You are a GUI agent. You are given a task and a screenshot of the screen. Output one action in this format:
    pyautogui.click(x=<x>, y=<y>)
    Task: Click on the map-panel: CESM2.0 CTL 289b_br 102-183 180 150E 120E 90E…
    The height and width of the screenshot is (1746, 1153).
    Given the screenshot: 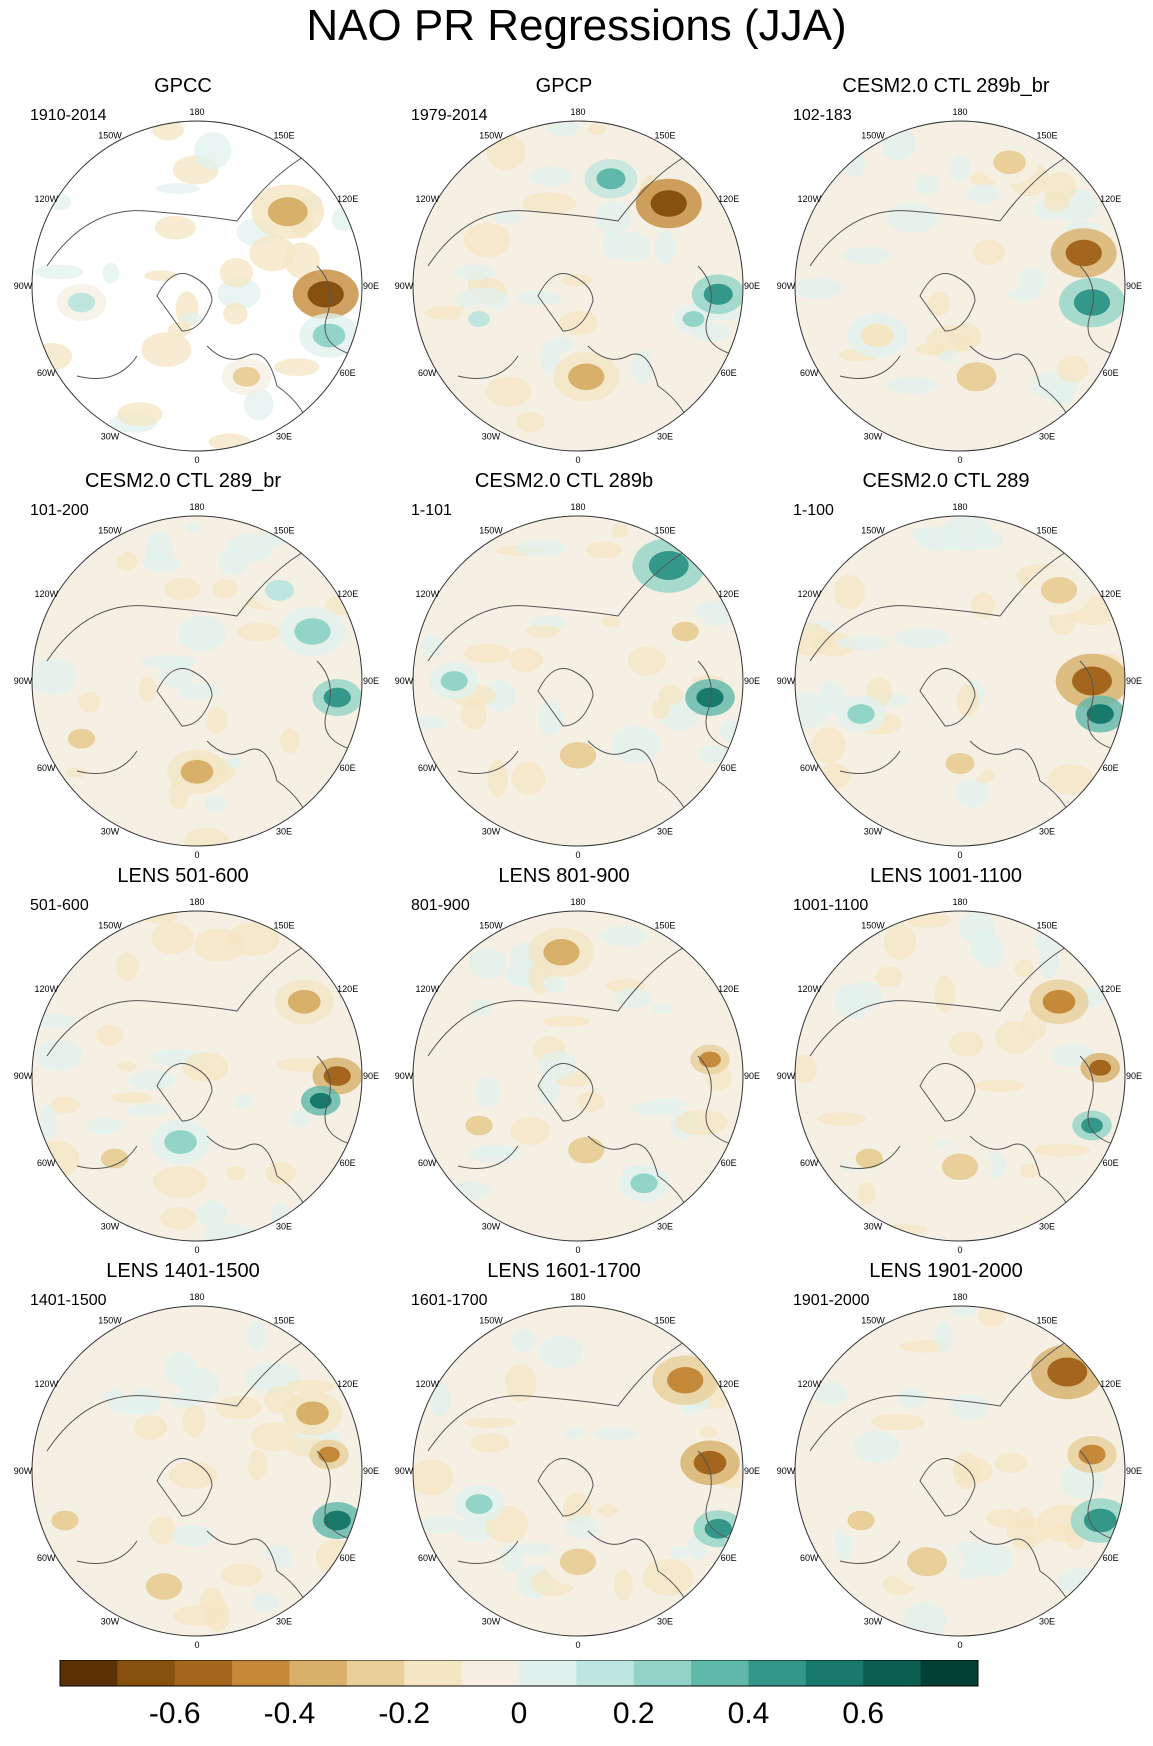 What is the action you would take?
    pyautogui.click(x=961, y=268)
    